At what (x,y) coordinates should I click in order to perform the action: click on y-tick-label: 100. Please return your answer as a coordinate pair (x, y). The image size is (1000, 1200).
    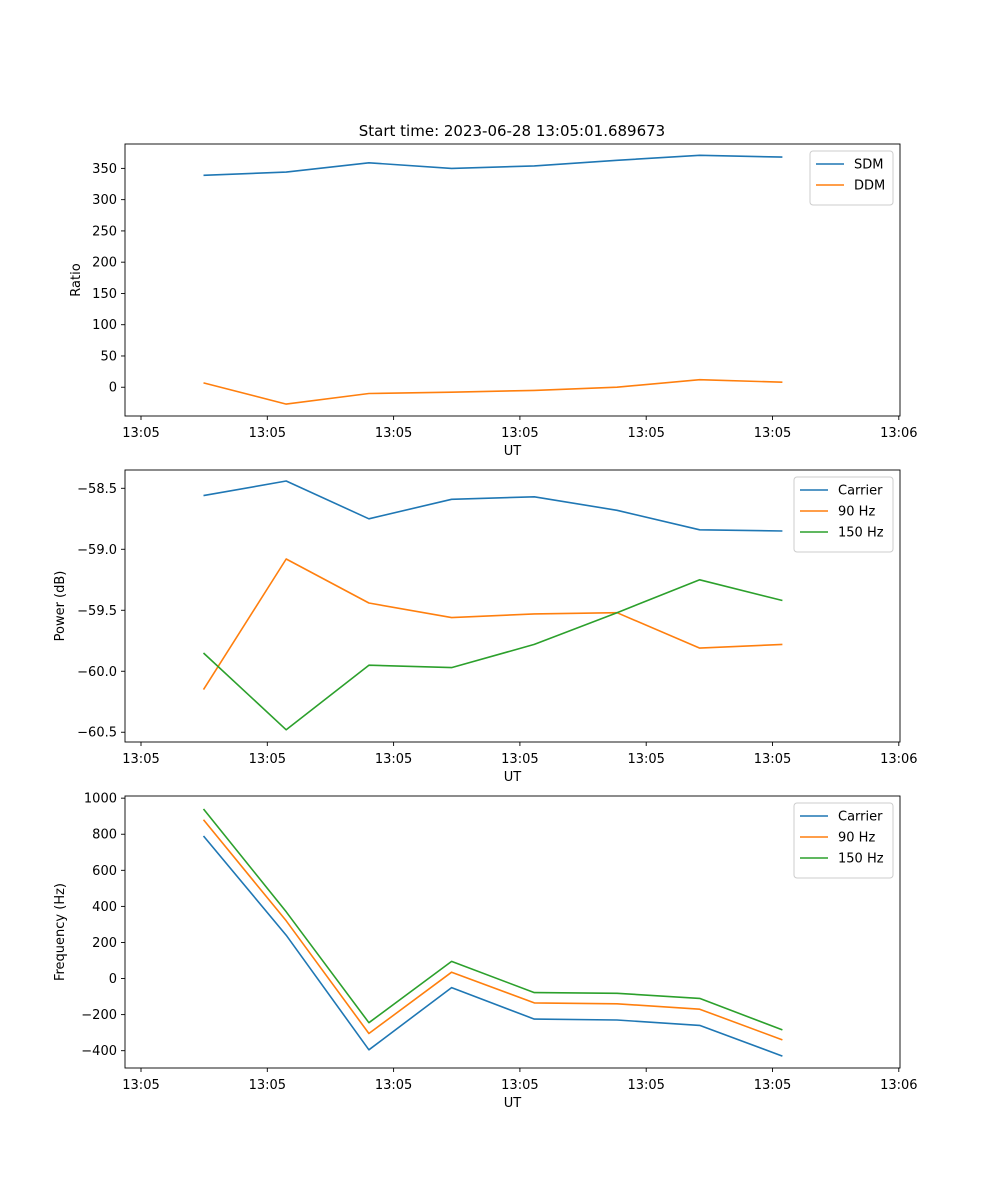
    Looking at the image, I should click on (104, 325).